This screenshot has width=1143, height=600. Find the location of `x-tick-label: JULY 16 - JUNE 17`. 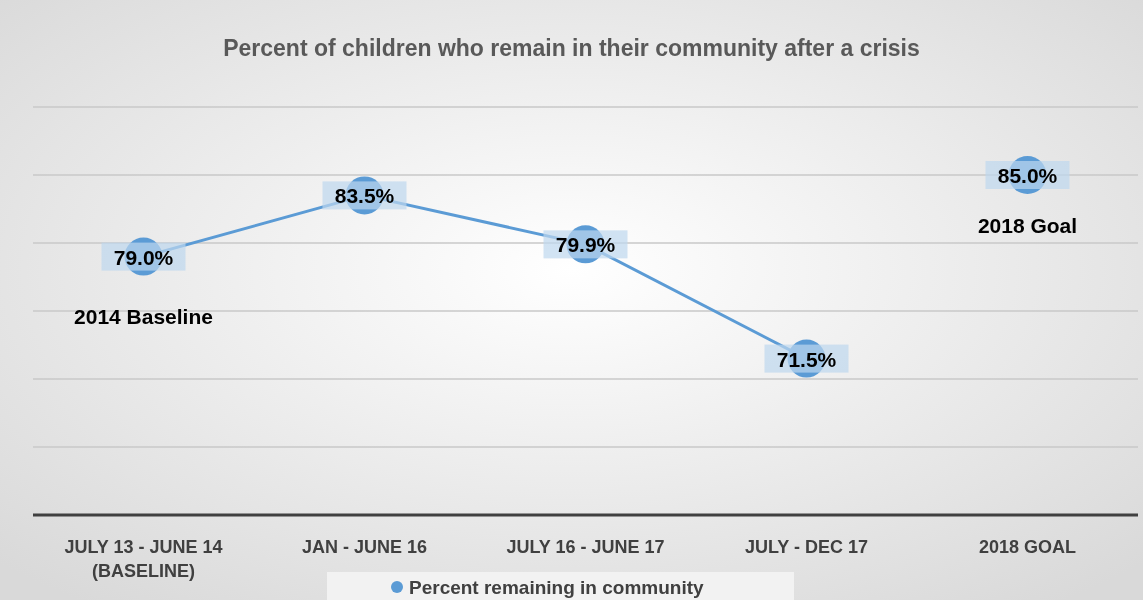

x-tick-label: JULY 16 - JUNE 17 is located at coordinates (585, 547).